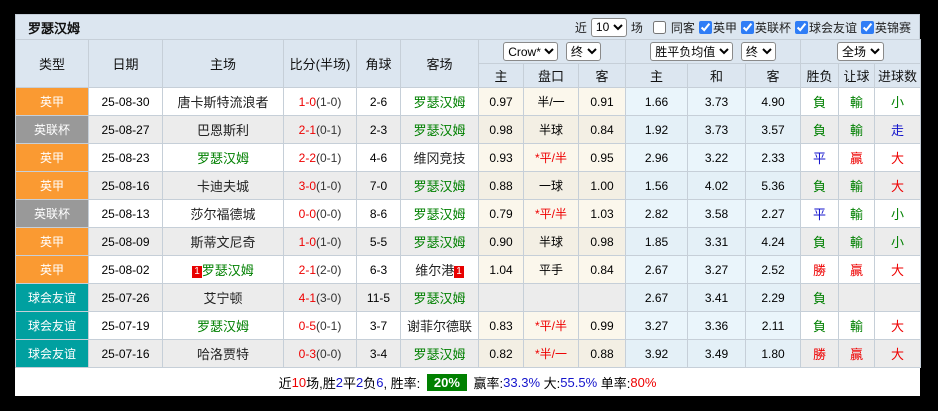 The image size is (938, 411). What do you see at coordinates (657, 75) in the screenshot?
I see `sub-header-avg-home: 主` at bounding box center [657, 75].